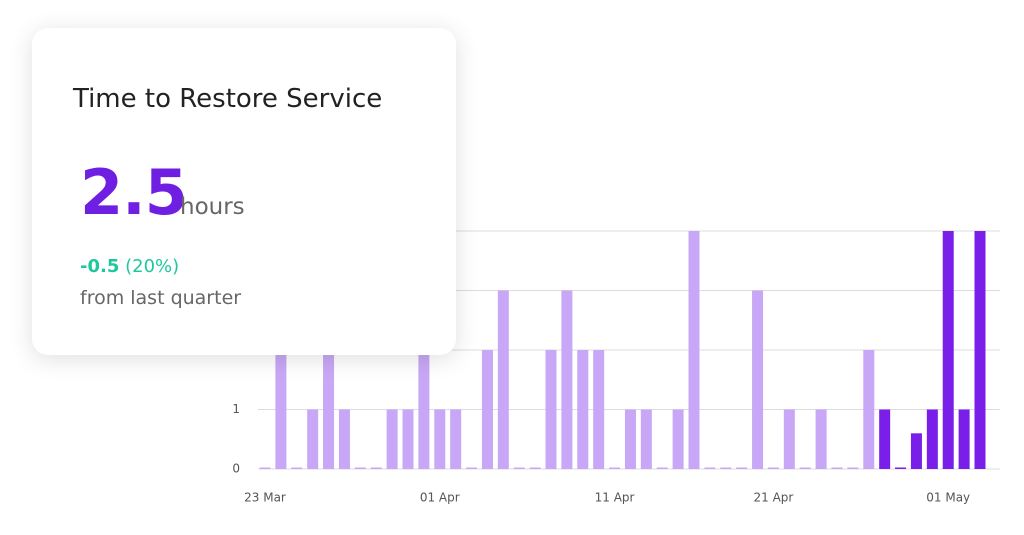 The image size is (1024, 535). Describe the element at coordinates (948, 498) in the screenshot. I see `x-tick-label: 01 May` at that location.